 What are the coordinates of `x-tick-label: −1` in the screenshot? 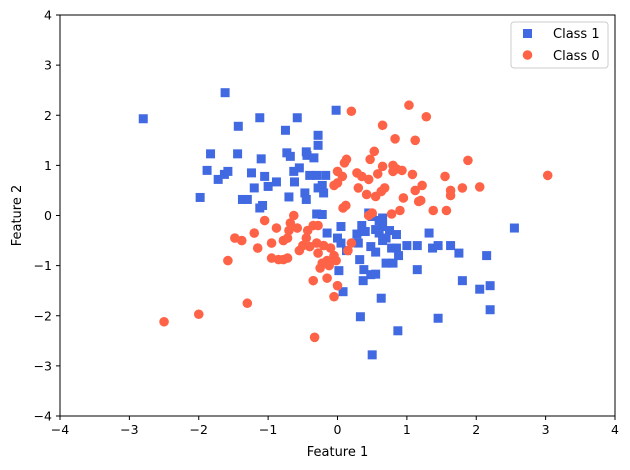 It's located at (268, 429).